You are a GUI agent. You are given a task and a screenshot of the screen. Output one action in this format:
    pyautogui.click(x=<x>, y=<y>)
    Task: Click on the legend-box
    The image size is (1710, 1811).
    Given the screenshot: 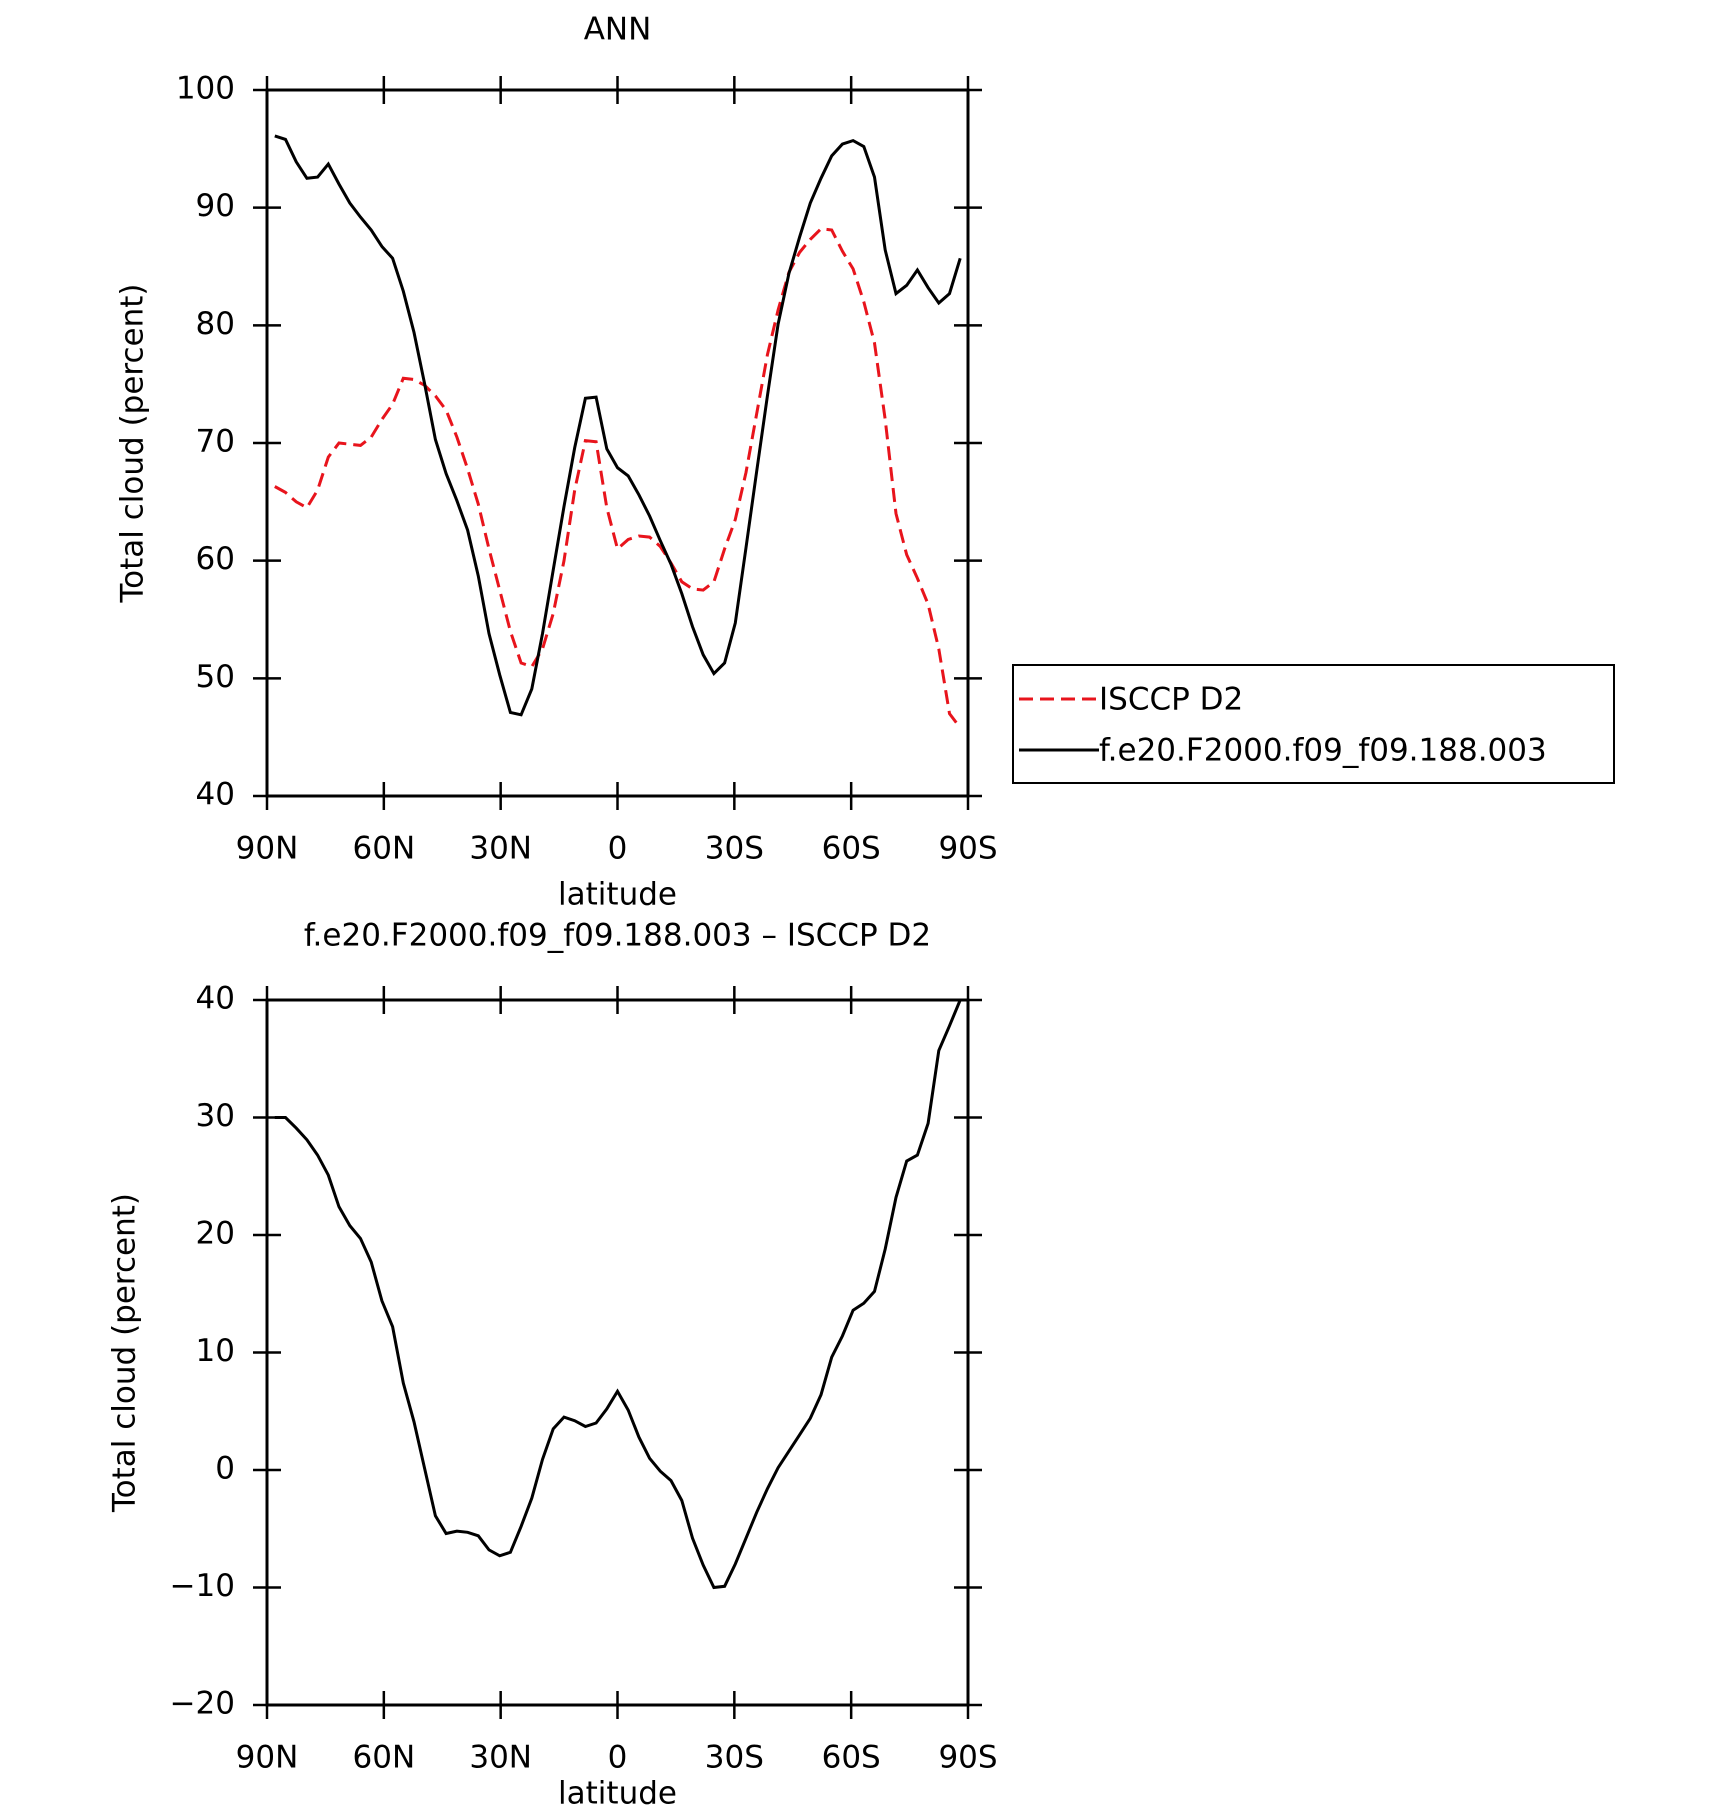 What is the action you would take?
    pyautogui.click(x=1313, y=724)
    